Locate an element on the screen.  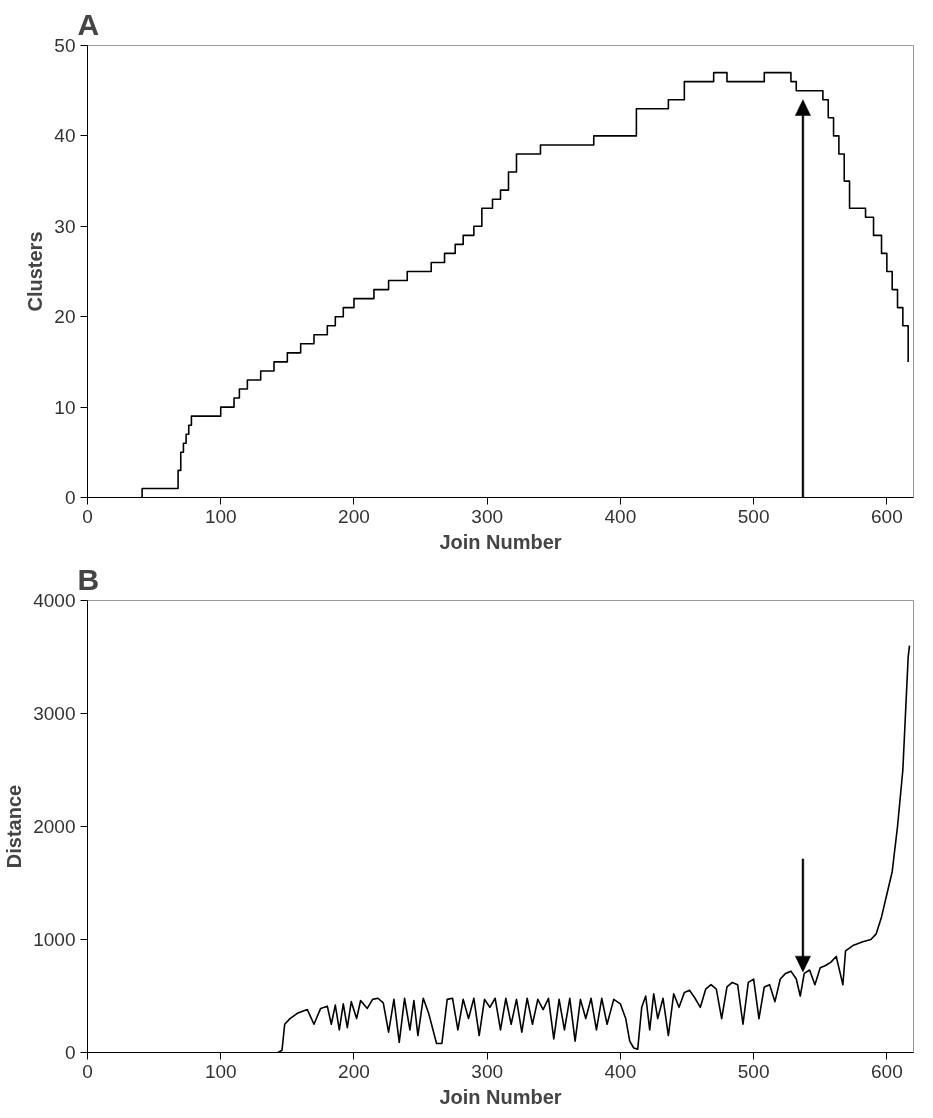
y-tick-label: 20 is located at coordinates (65, 317).